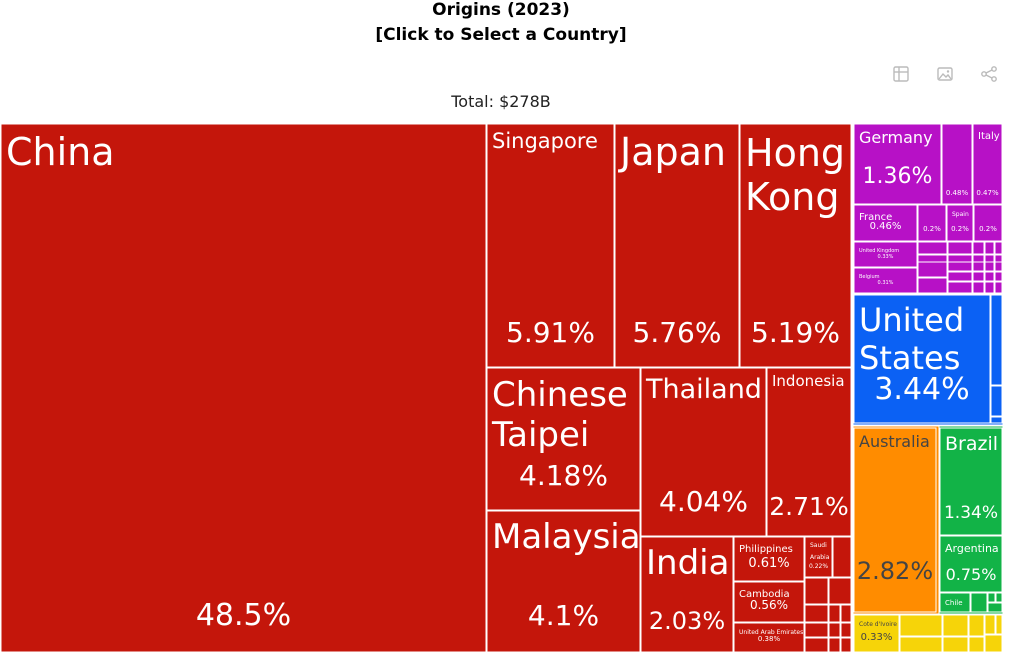 The image size is (1016, 653). Describe the element at coordinates (243, 615) in the screenshot. I see `tile-china-value: 48.5%` at that location.